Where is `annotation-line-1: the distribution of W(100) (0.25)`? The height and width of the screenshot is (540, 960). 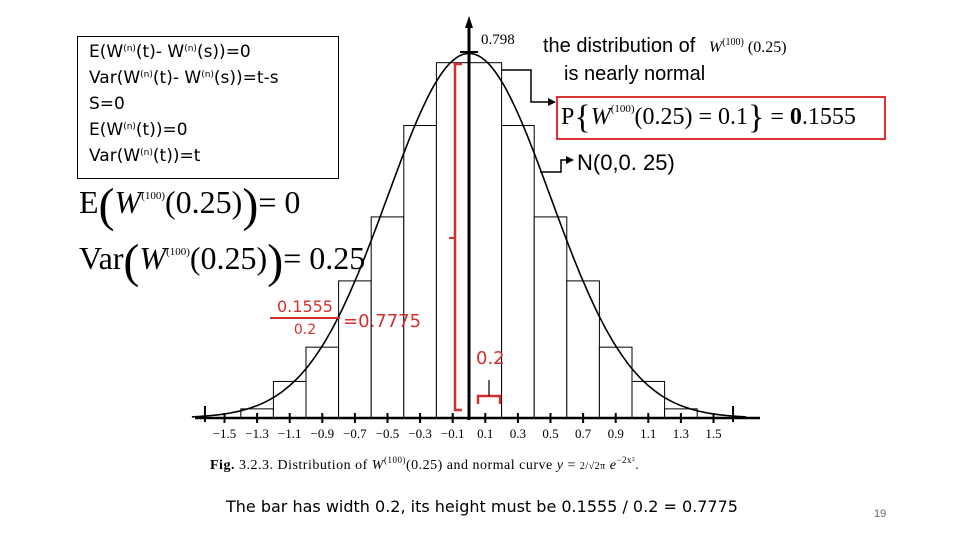
annotation-line-1: the distribution of W(100) (0.25) is located at coordinates (665, 46).